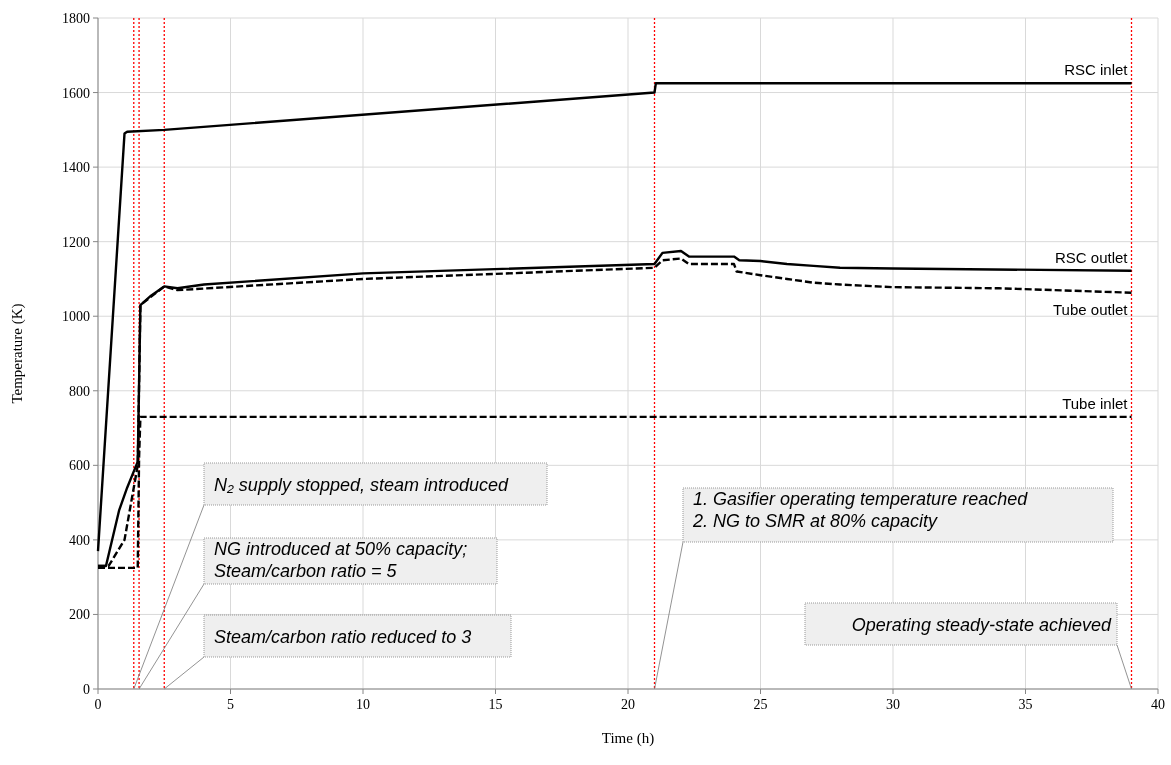 The height and width of the screenshot is (765, 1171). Describe the element at coordinates (628, 738) in the screenshot. I see `x-axis-title: Time (h)` at that location.